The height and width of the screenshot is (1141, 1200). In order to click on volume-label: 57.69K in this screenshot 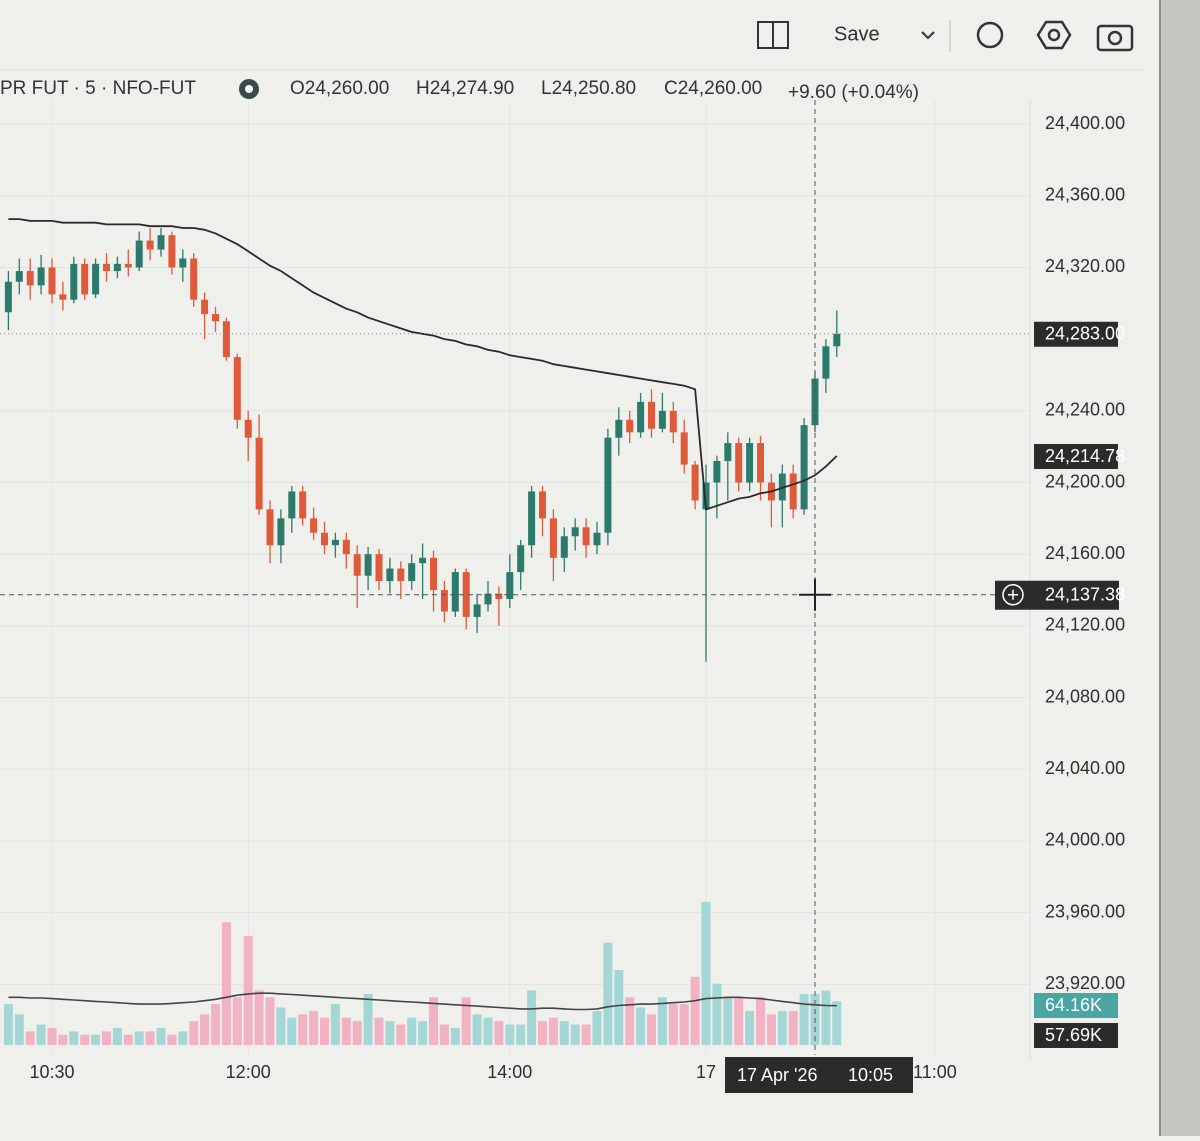, I will do `click(1073, 1035)`.